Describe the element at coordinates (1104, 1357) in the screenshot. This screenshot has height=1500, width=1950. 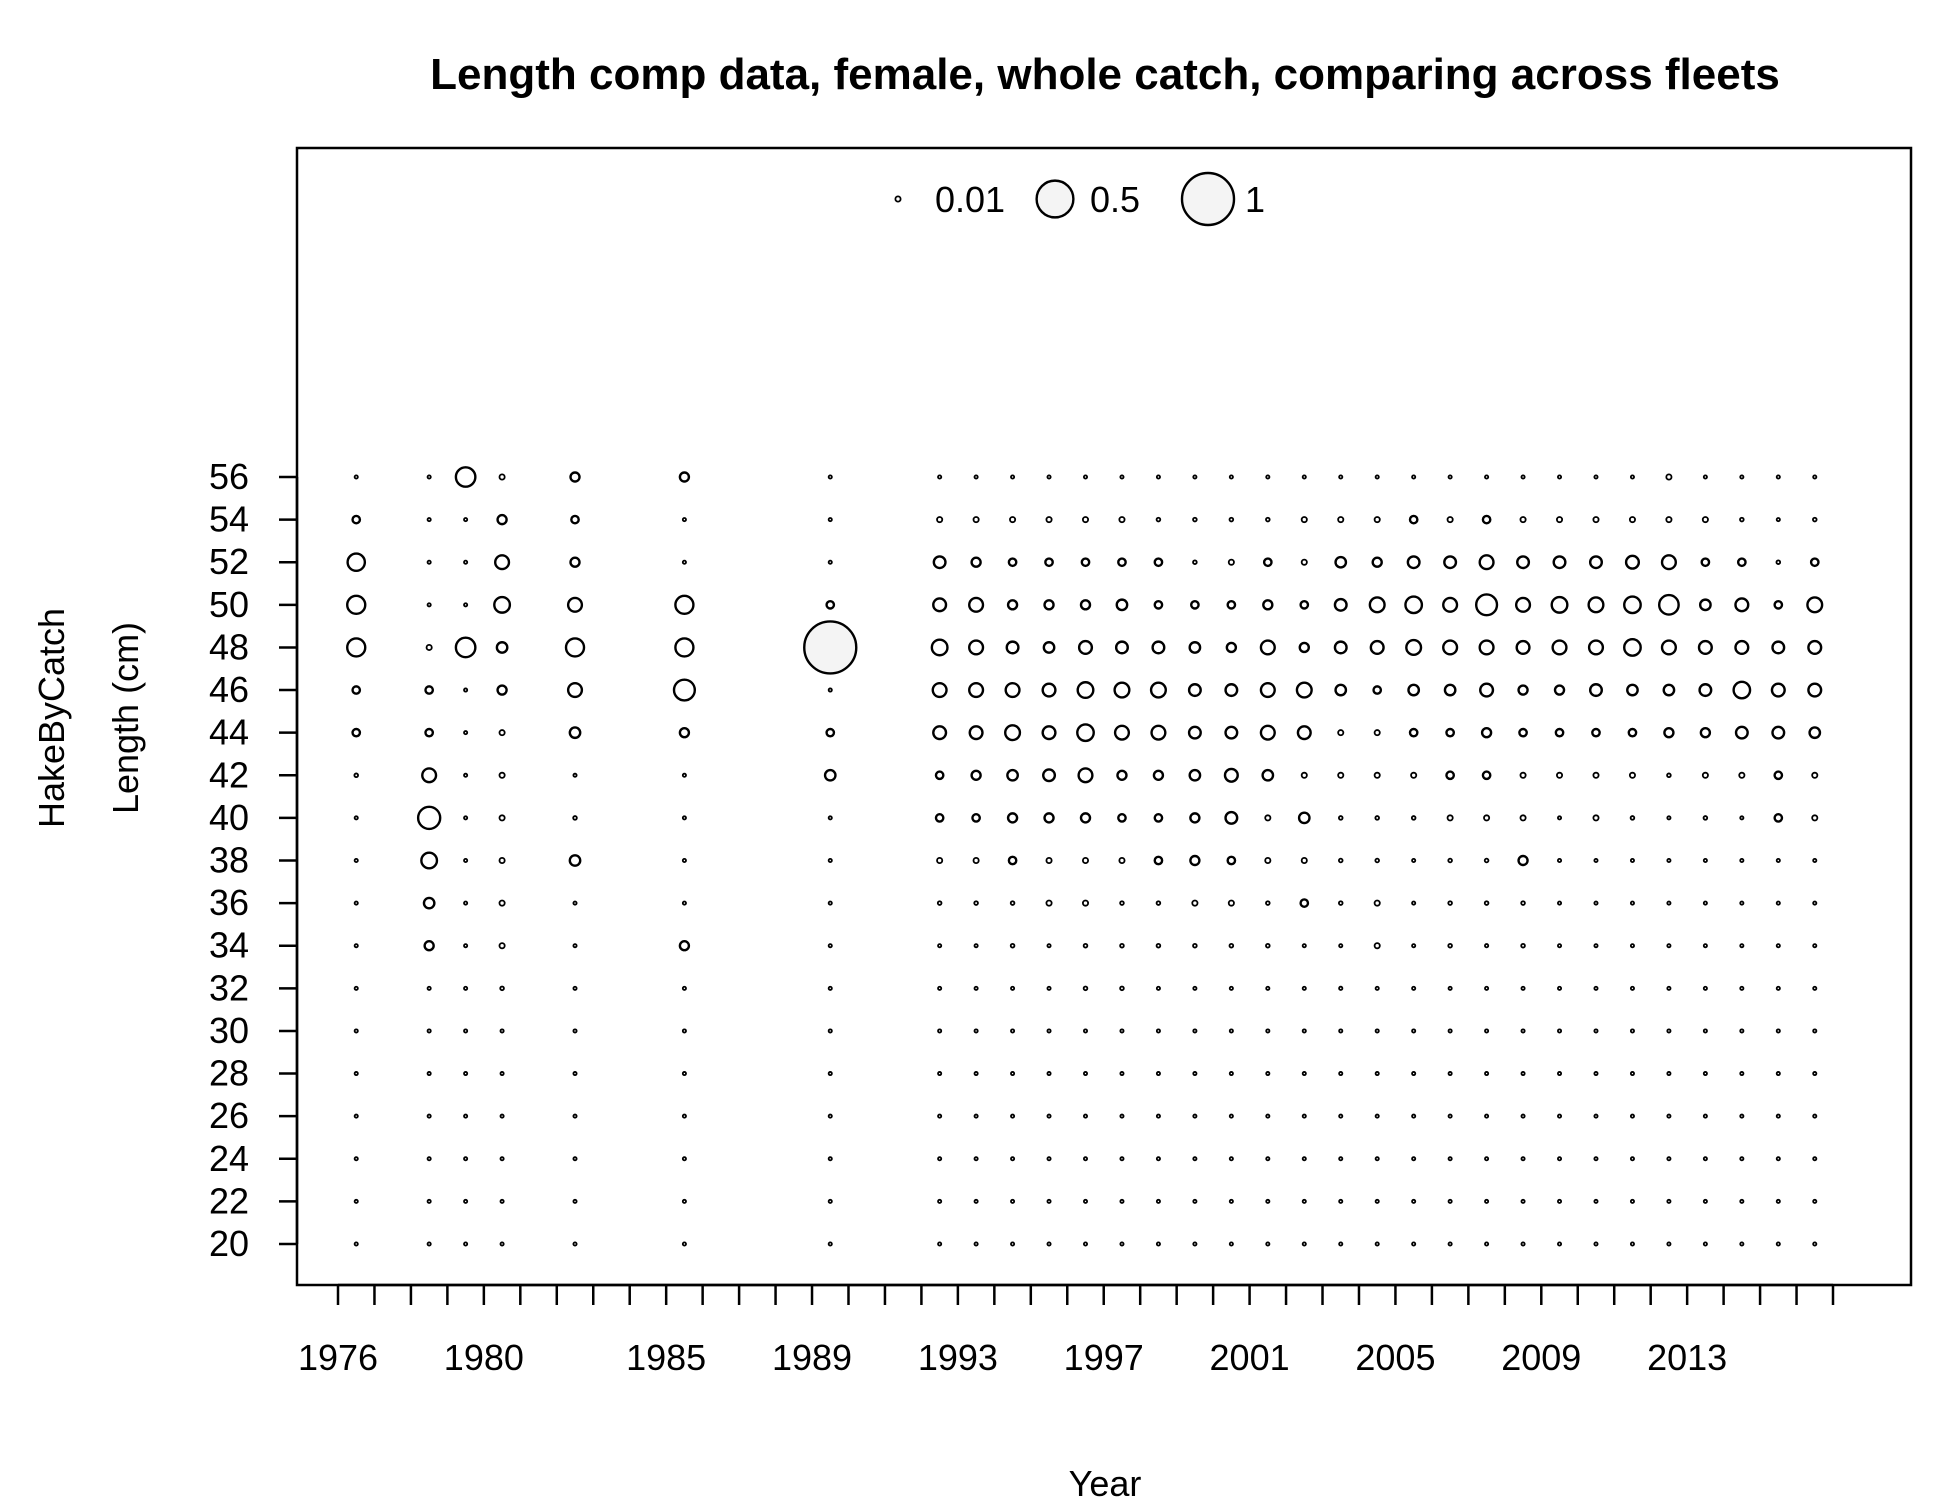
I see `x-tick-label: 1997` at that location.